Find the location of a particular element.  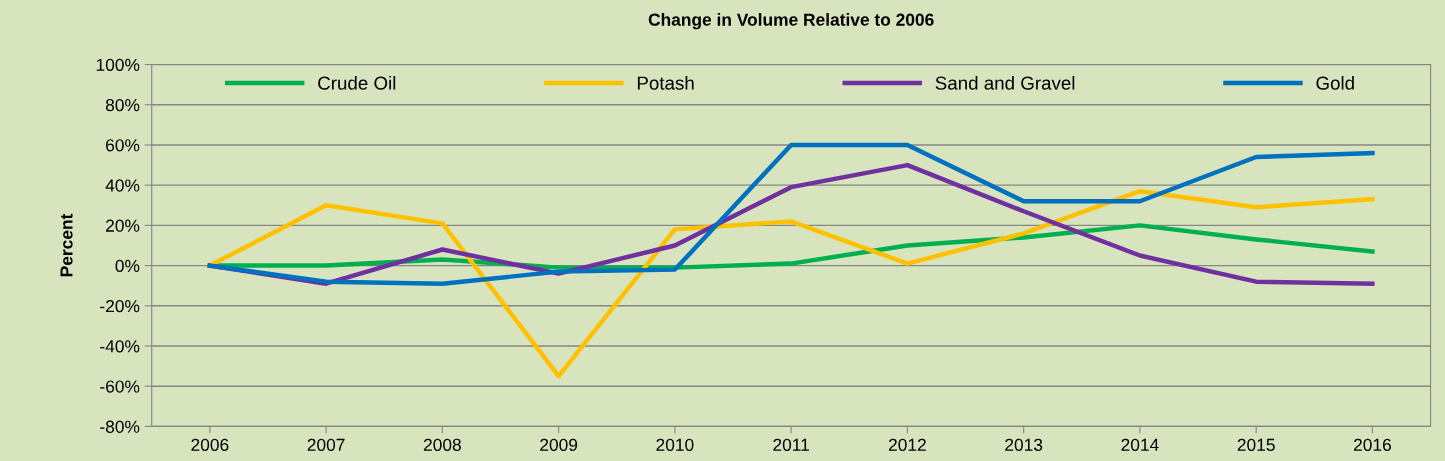

y-tick-label: -40% is located at coordinates (120, 346).